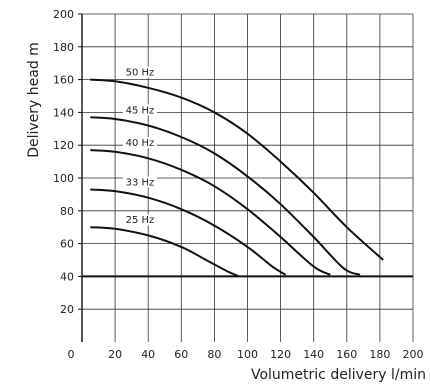 This screenshot has width=430, height=387. Describe the element at coordinates (181, 354) in the screenshot. I see `x-tick-label-60: 60` at that location.